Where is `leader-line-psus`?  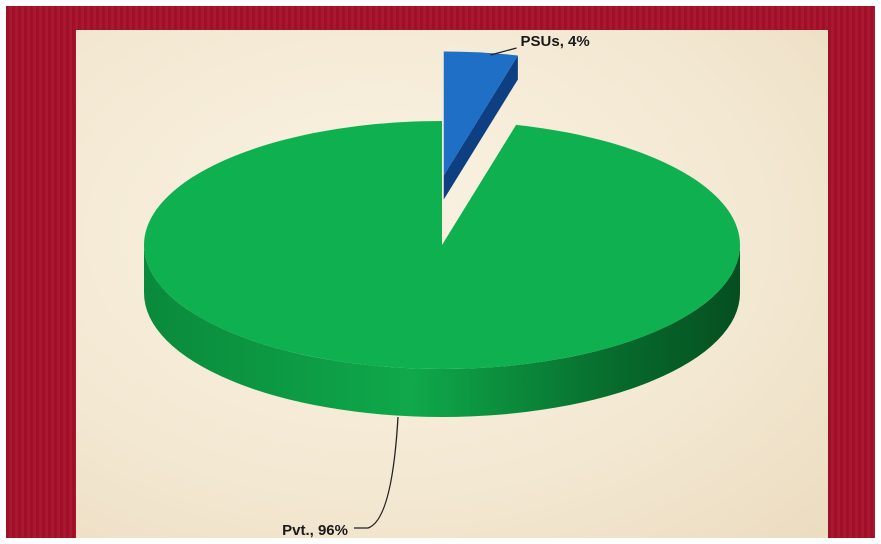
leader-line-psus is located at coordinates (503, 51).